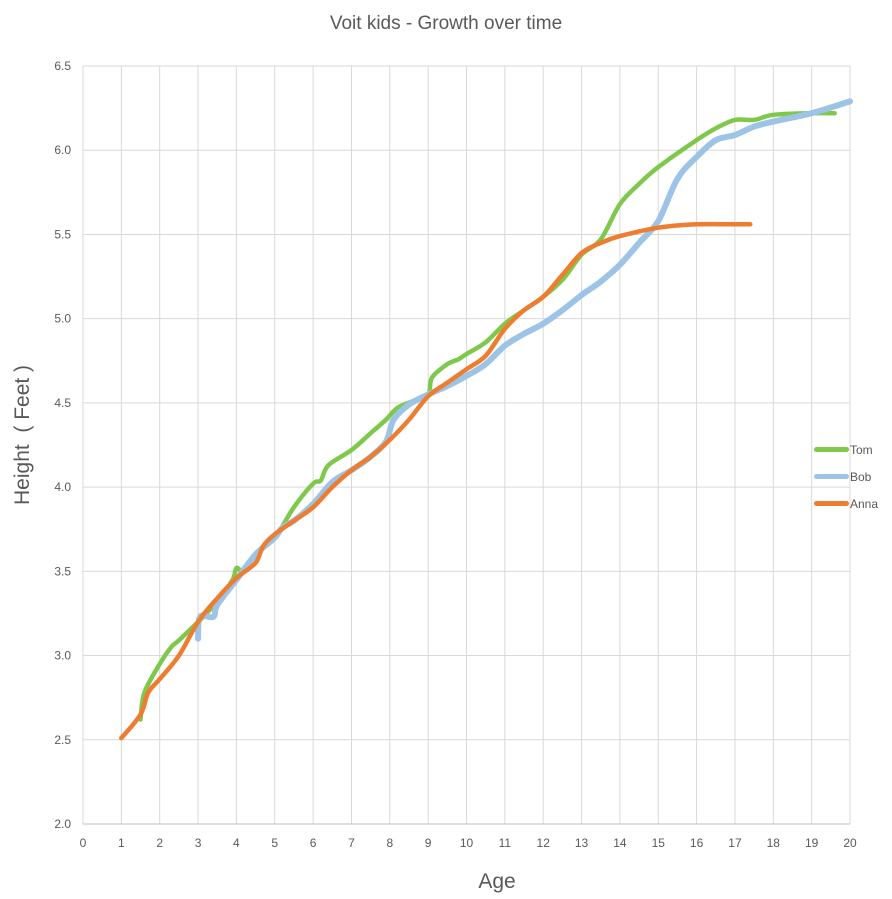  Describe the element at coordinates (467, 843) in the screenshot. I see `x-tick-label: 10` at that location.